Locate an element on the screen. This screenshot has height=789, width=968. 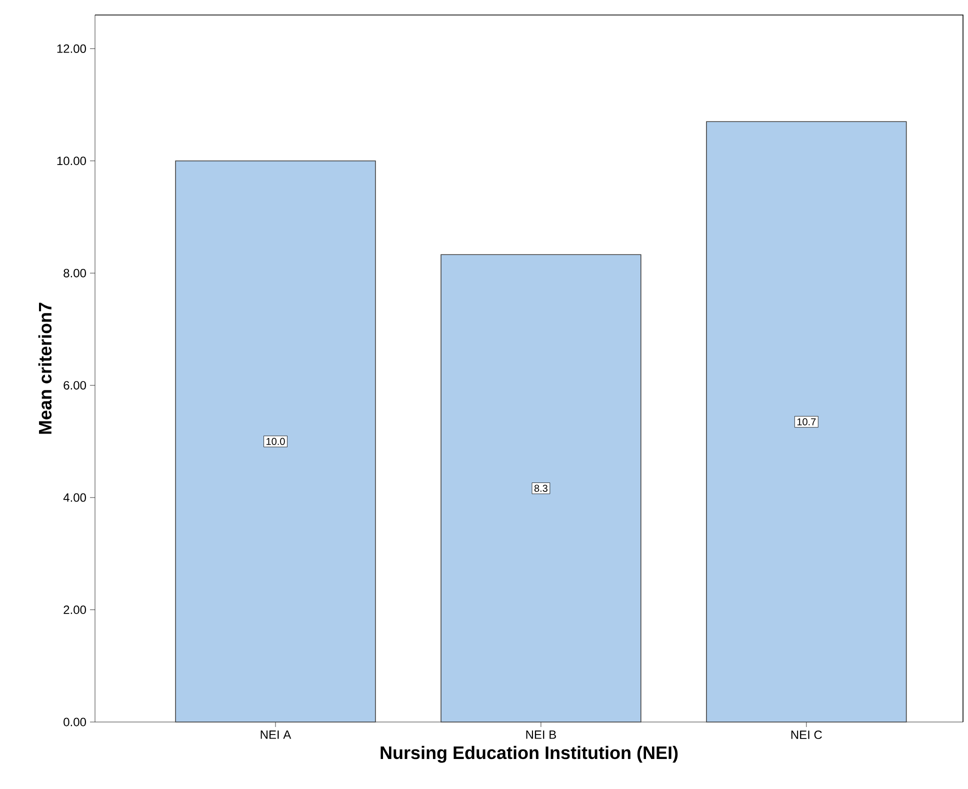
y-tick-label: 8.00 is located at coordinates (75, 273).